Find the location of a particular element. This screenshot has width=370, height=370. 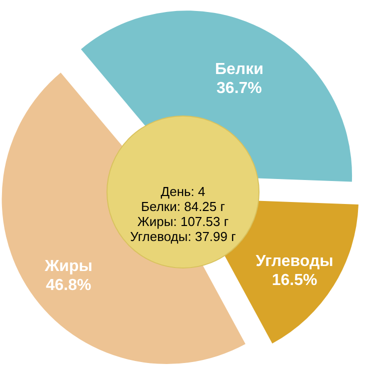

slice-label: Углеводы is located at coordinates (295, 261).